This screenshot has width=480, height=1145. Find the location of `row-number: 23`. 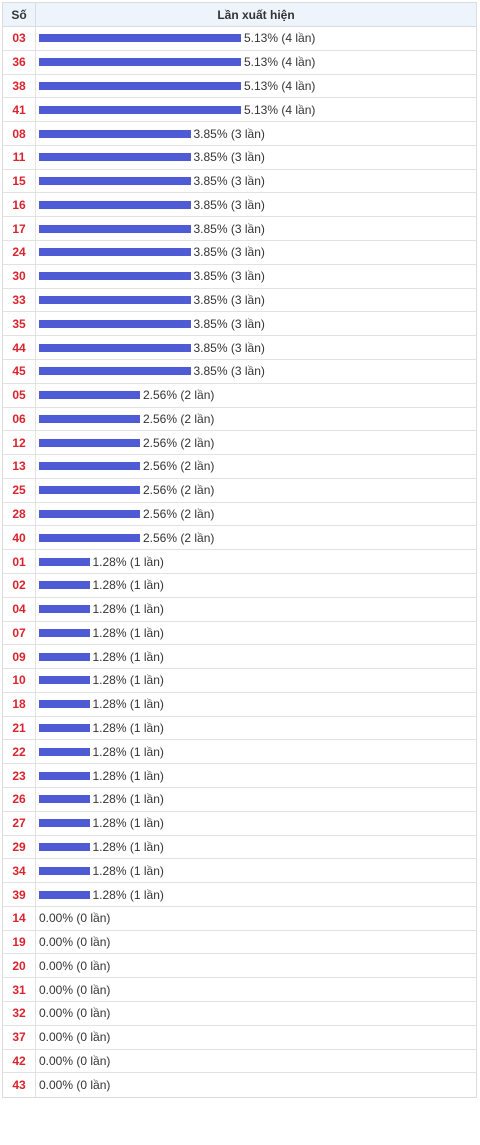

row-number: 23 is located at coordinates (19, 775).